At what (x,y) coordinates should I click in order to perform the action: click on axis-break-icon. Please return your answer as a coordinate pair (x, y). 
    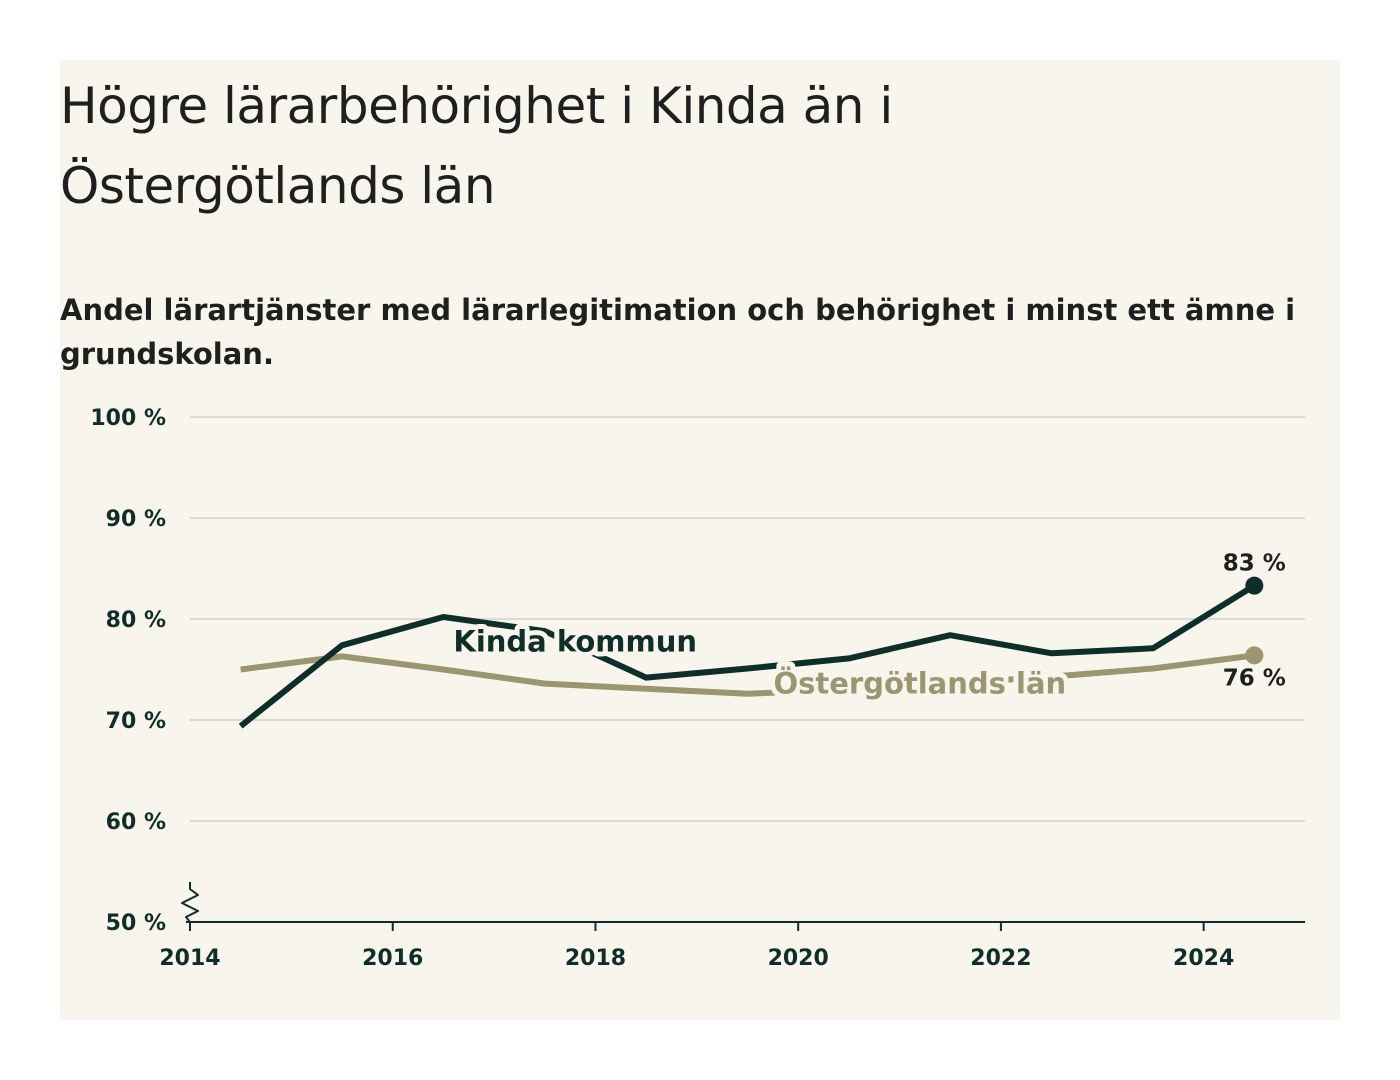
    Looking at the image, I should click on (190, 902).